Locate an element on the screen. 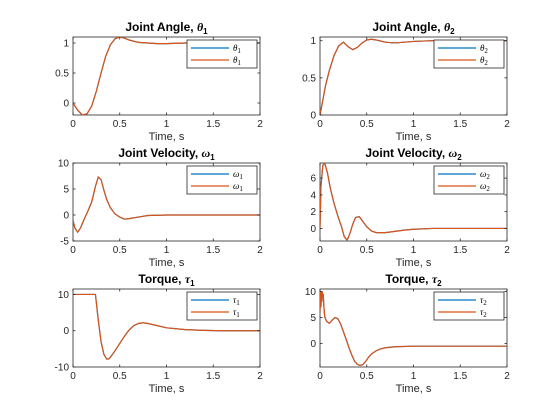  y-tick-label: 4 is located at coordinates (313, 195).